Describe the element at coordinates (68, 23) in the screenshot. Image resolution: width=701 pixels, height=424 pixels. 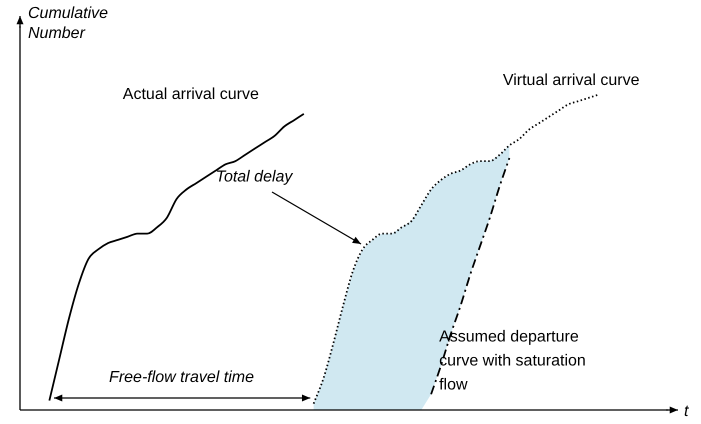
I see `y-axis-title: Cumulative Number` at that location.